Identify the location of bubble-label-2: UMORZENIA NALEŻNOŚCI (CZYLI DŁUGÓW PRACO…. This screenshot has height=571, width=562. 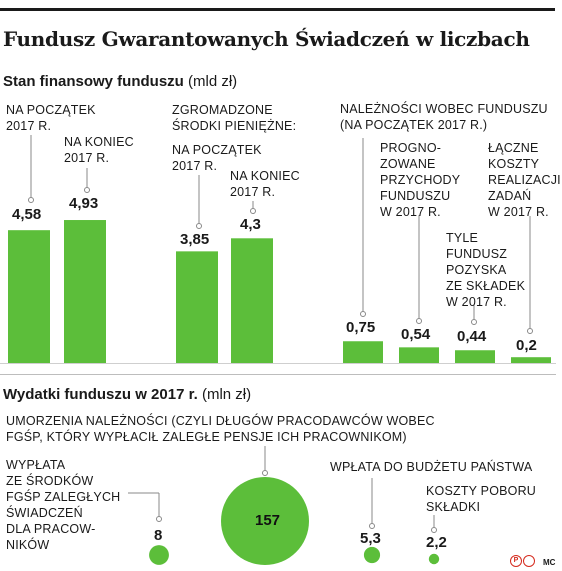
(220, 429).